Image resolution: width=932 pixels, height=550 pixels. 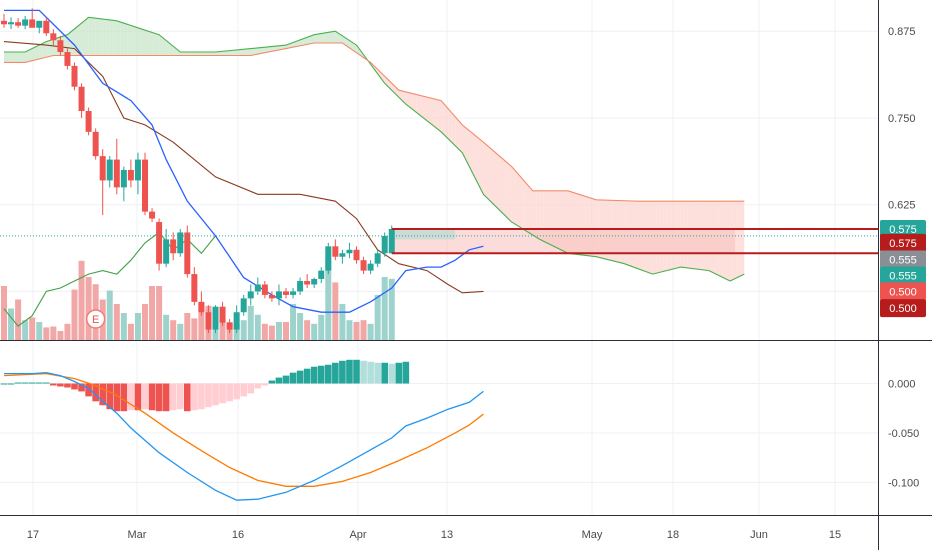 I want to click on macd-line, so click(x=244, y=436).